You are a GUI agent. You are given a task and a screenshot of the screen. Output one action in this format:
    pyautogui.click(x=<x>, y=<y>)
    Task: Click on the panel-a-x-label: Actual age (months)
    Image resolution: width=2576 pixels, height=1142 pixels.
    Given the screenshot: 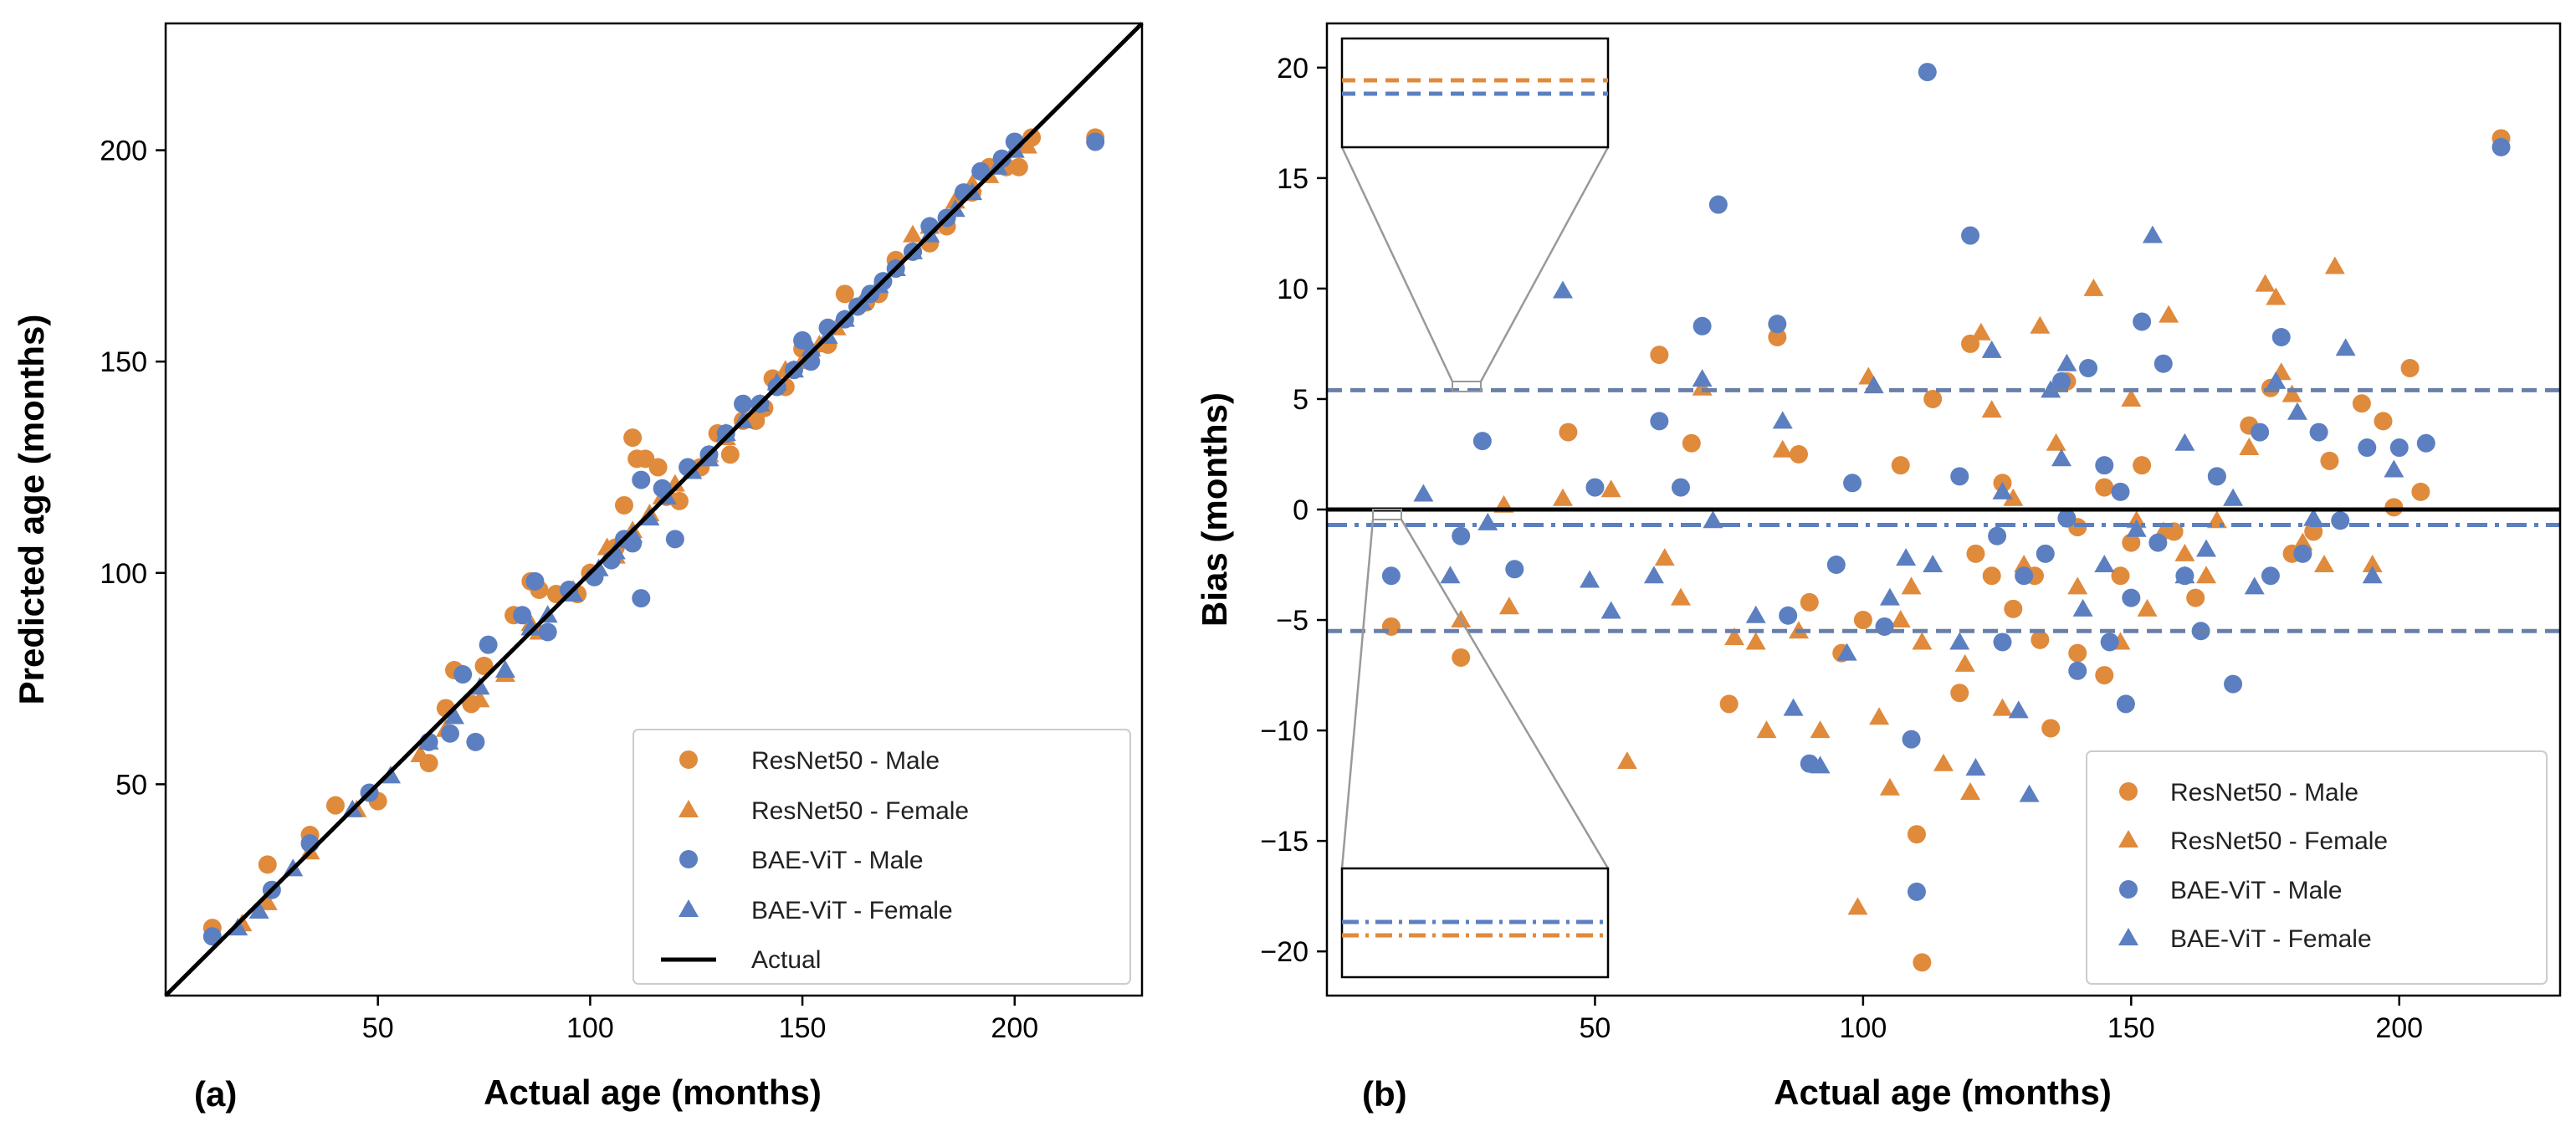 What is the action you would take?
    pyautogui.click(x=653, y=1092)
    